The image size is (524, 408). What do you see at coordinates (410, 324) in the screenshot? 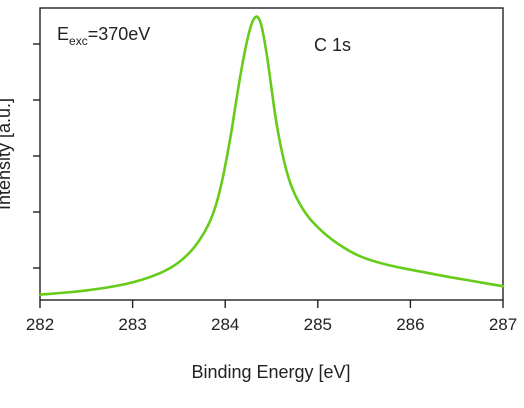
I see `x-tick-label-286: 286` at bounding box center [410, 324].